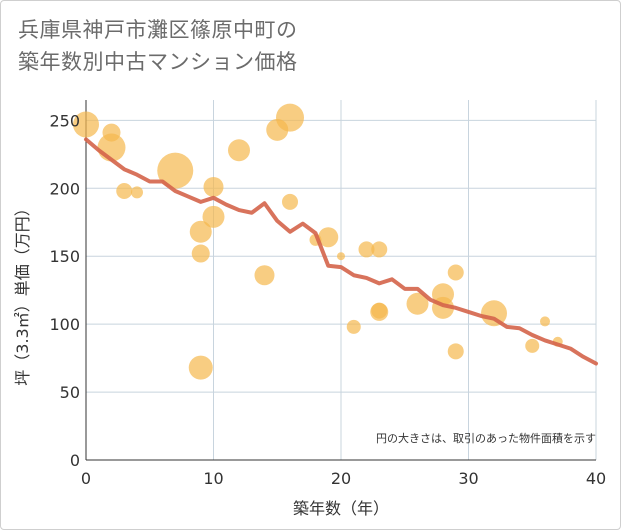 This screenshot has width=621, height=530. I want to click on y-tick-label: 150, so click(64, 256).